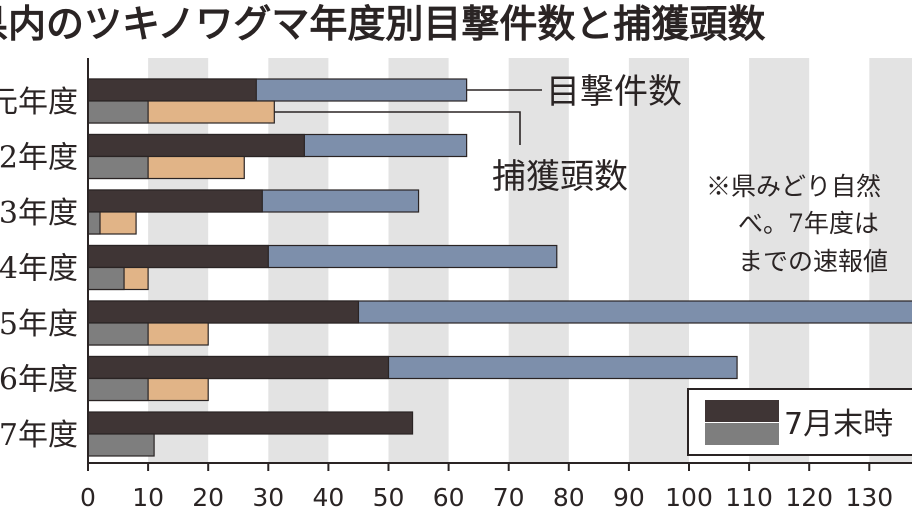  What do you see at coordinates (658, 260) in the screenshot?
I see `grid-band` at bounding box center [658, 260].